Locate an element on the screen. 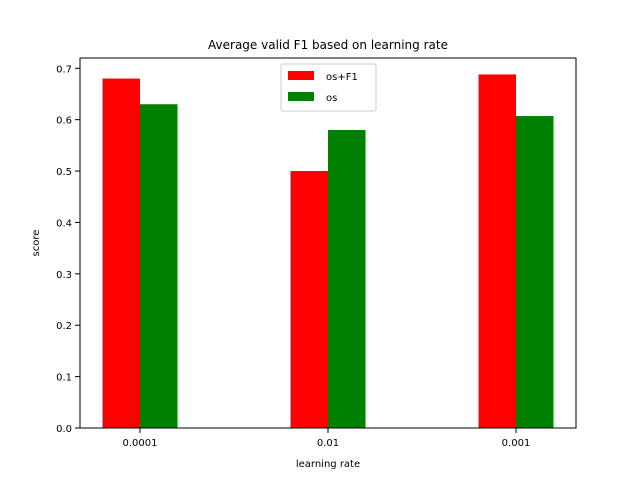  legend-swatch-os-f1 is located at coordinates (301, 75).